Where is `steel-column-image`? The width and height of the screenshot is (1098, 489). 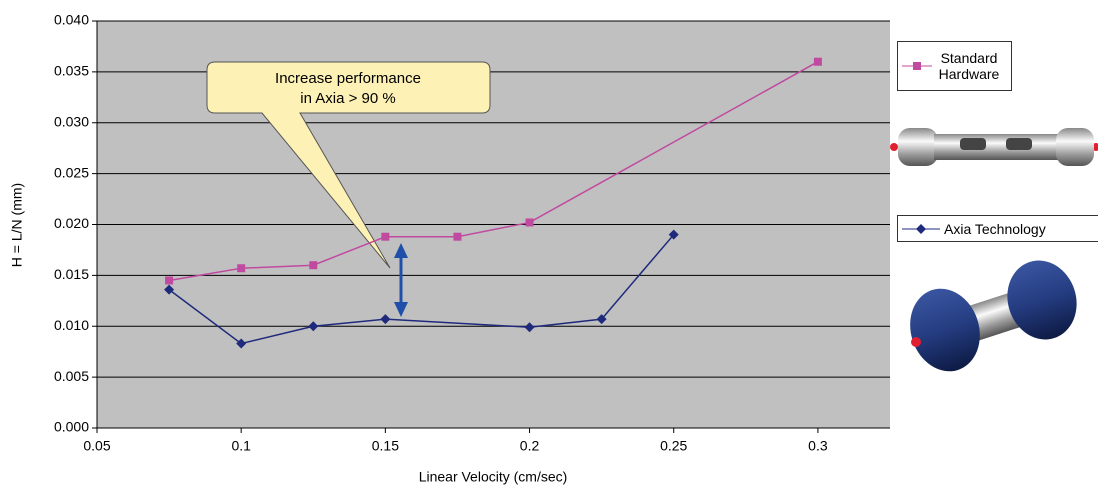 steel-column-image is located at coordinates (994, 147).